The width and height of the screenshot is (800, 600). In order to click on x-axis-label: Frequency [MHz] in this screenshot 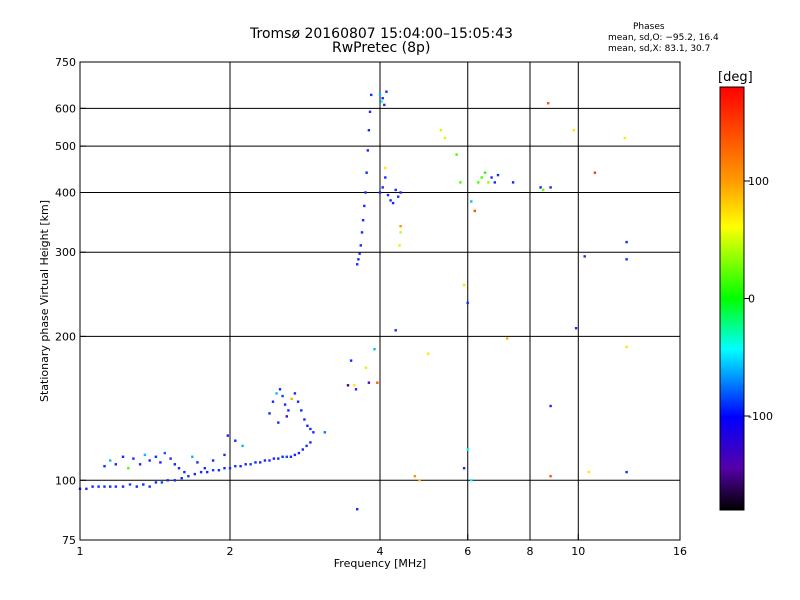, I will do `click(380, 563)`.